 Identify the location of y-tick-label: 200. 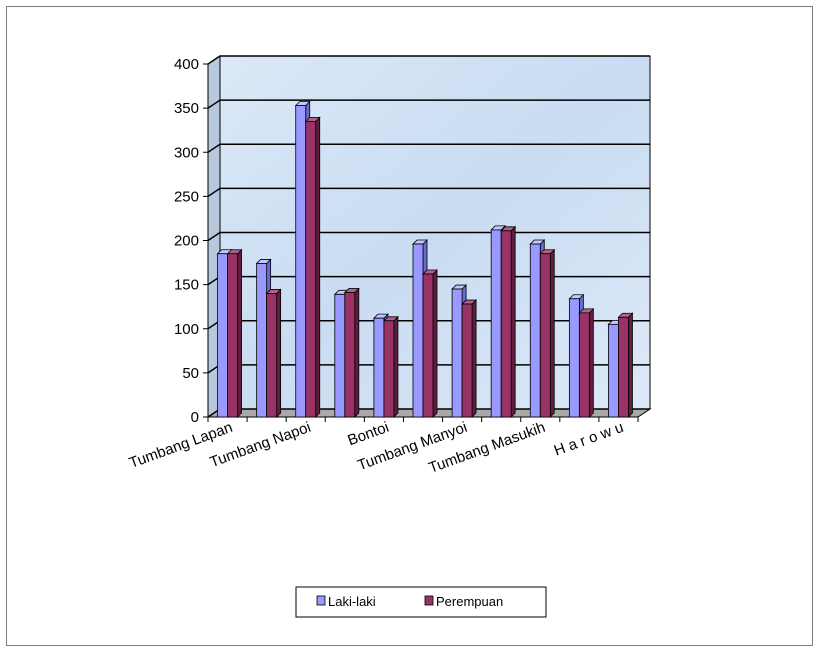
(186, 241).